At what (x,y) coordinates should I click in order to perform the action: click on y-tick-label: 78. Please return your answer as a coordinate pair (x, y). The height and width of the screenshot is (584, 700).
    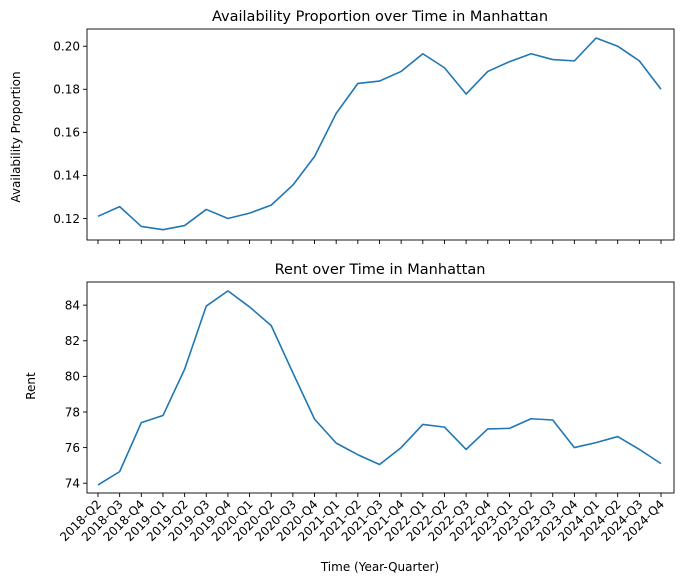
    Looking at the image, I should click on (72, 412).